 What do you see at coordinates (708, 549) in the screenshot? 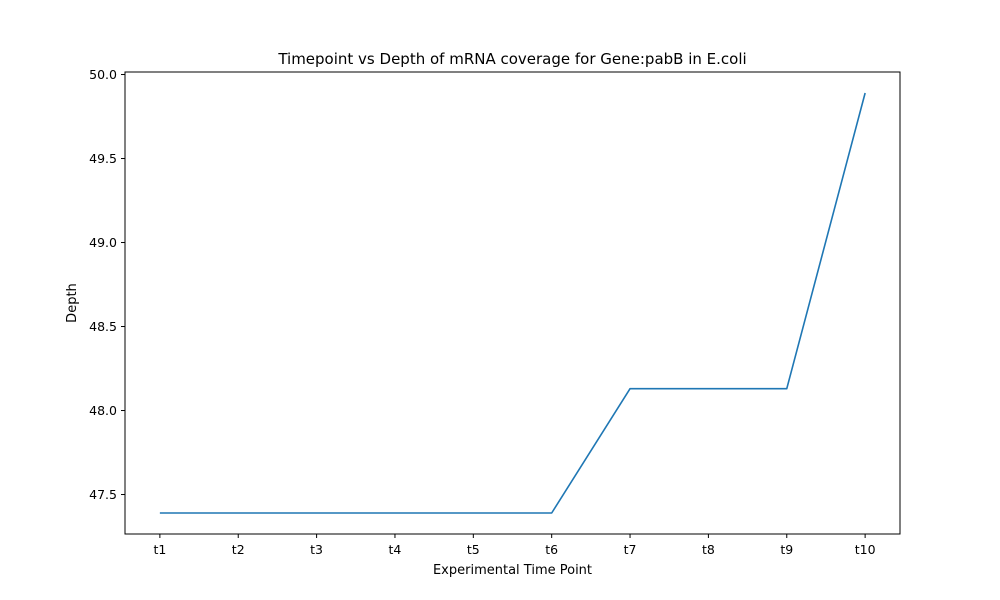
I see `x-tick-label-t8: t8` at bounding box center [708, 549].